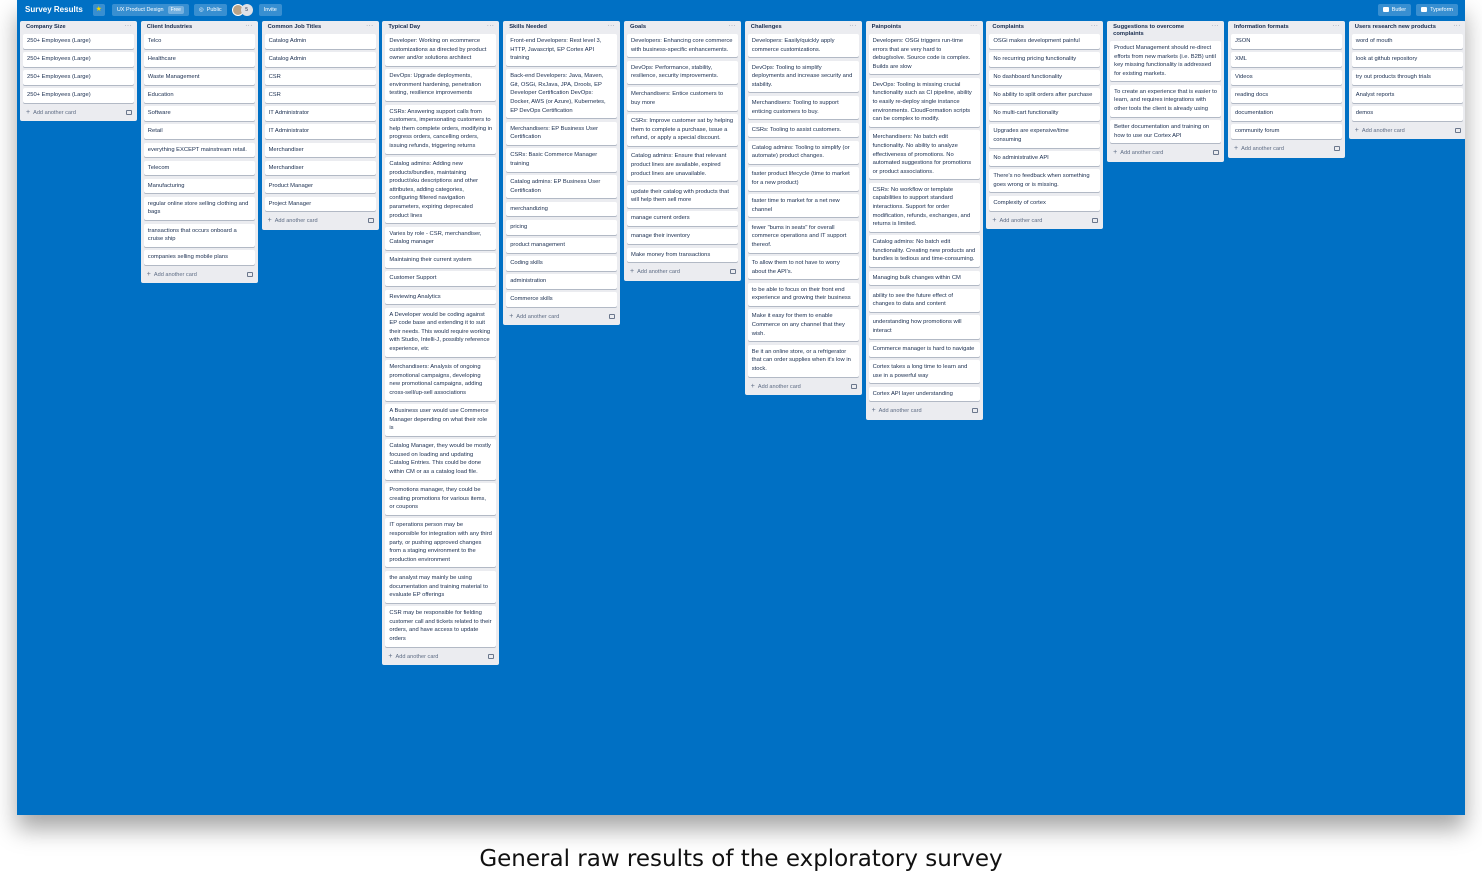 This screenshot has height=876, width=1482. What do you see at coordinates (682, 236) in the screenshot?
I see `card: manage their inventory` at bounding box center [682, 236].